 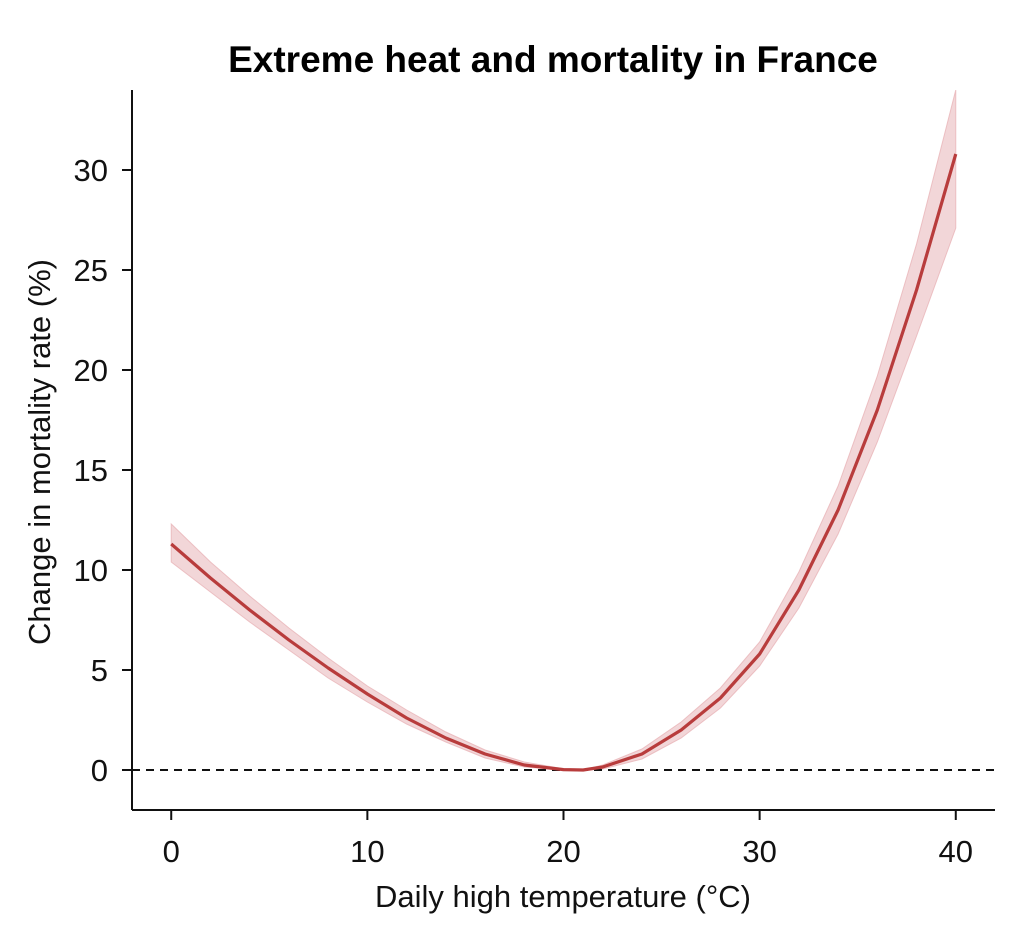 What do you see at coordinates (91, 170) in the screenshot?
I see `y-tick-label: 30` at bounding box center [91, 170].